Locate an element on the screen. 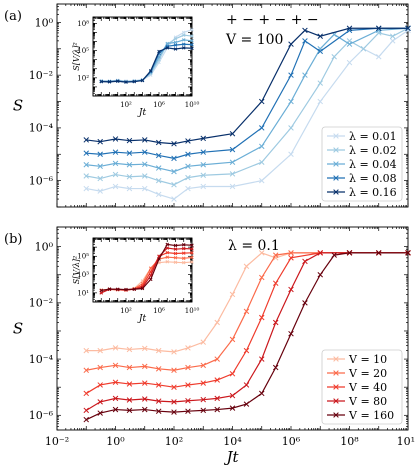 The height and width of the screenshot is (465, 415). x-tick-label: 10⁻² is located at coordinates (57, 441).